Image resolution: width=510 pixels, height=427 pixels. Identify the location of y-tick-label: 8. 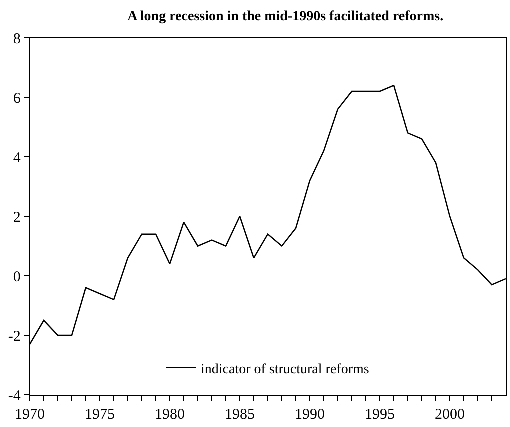
(17, 39).